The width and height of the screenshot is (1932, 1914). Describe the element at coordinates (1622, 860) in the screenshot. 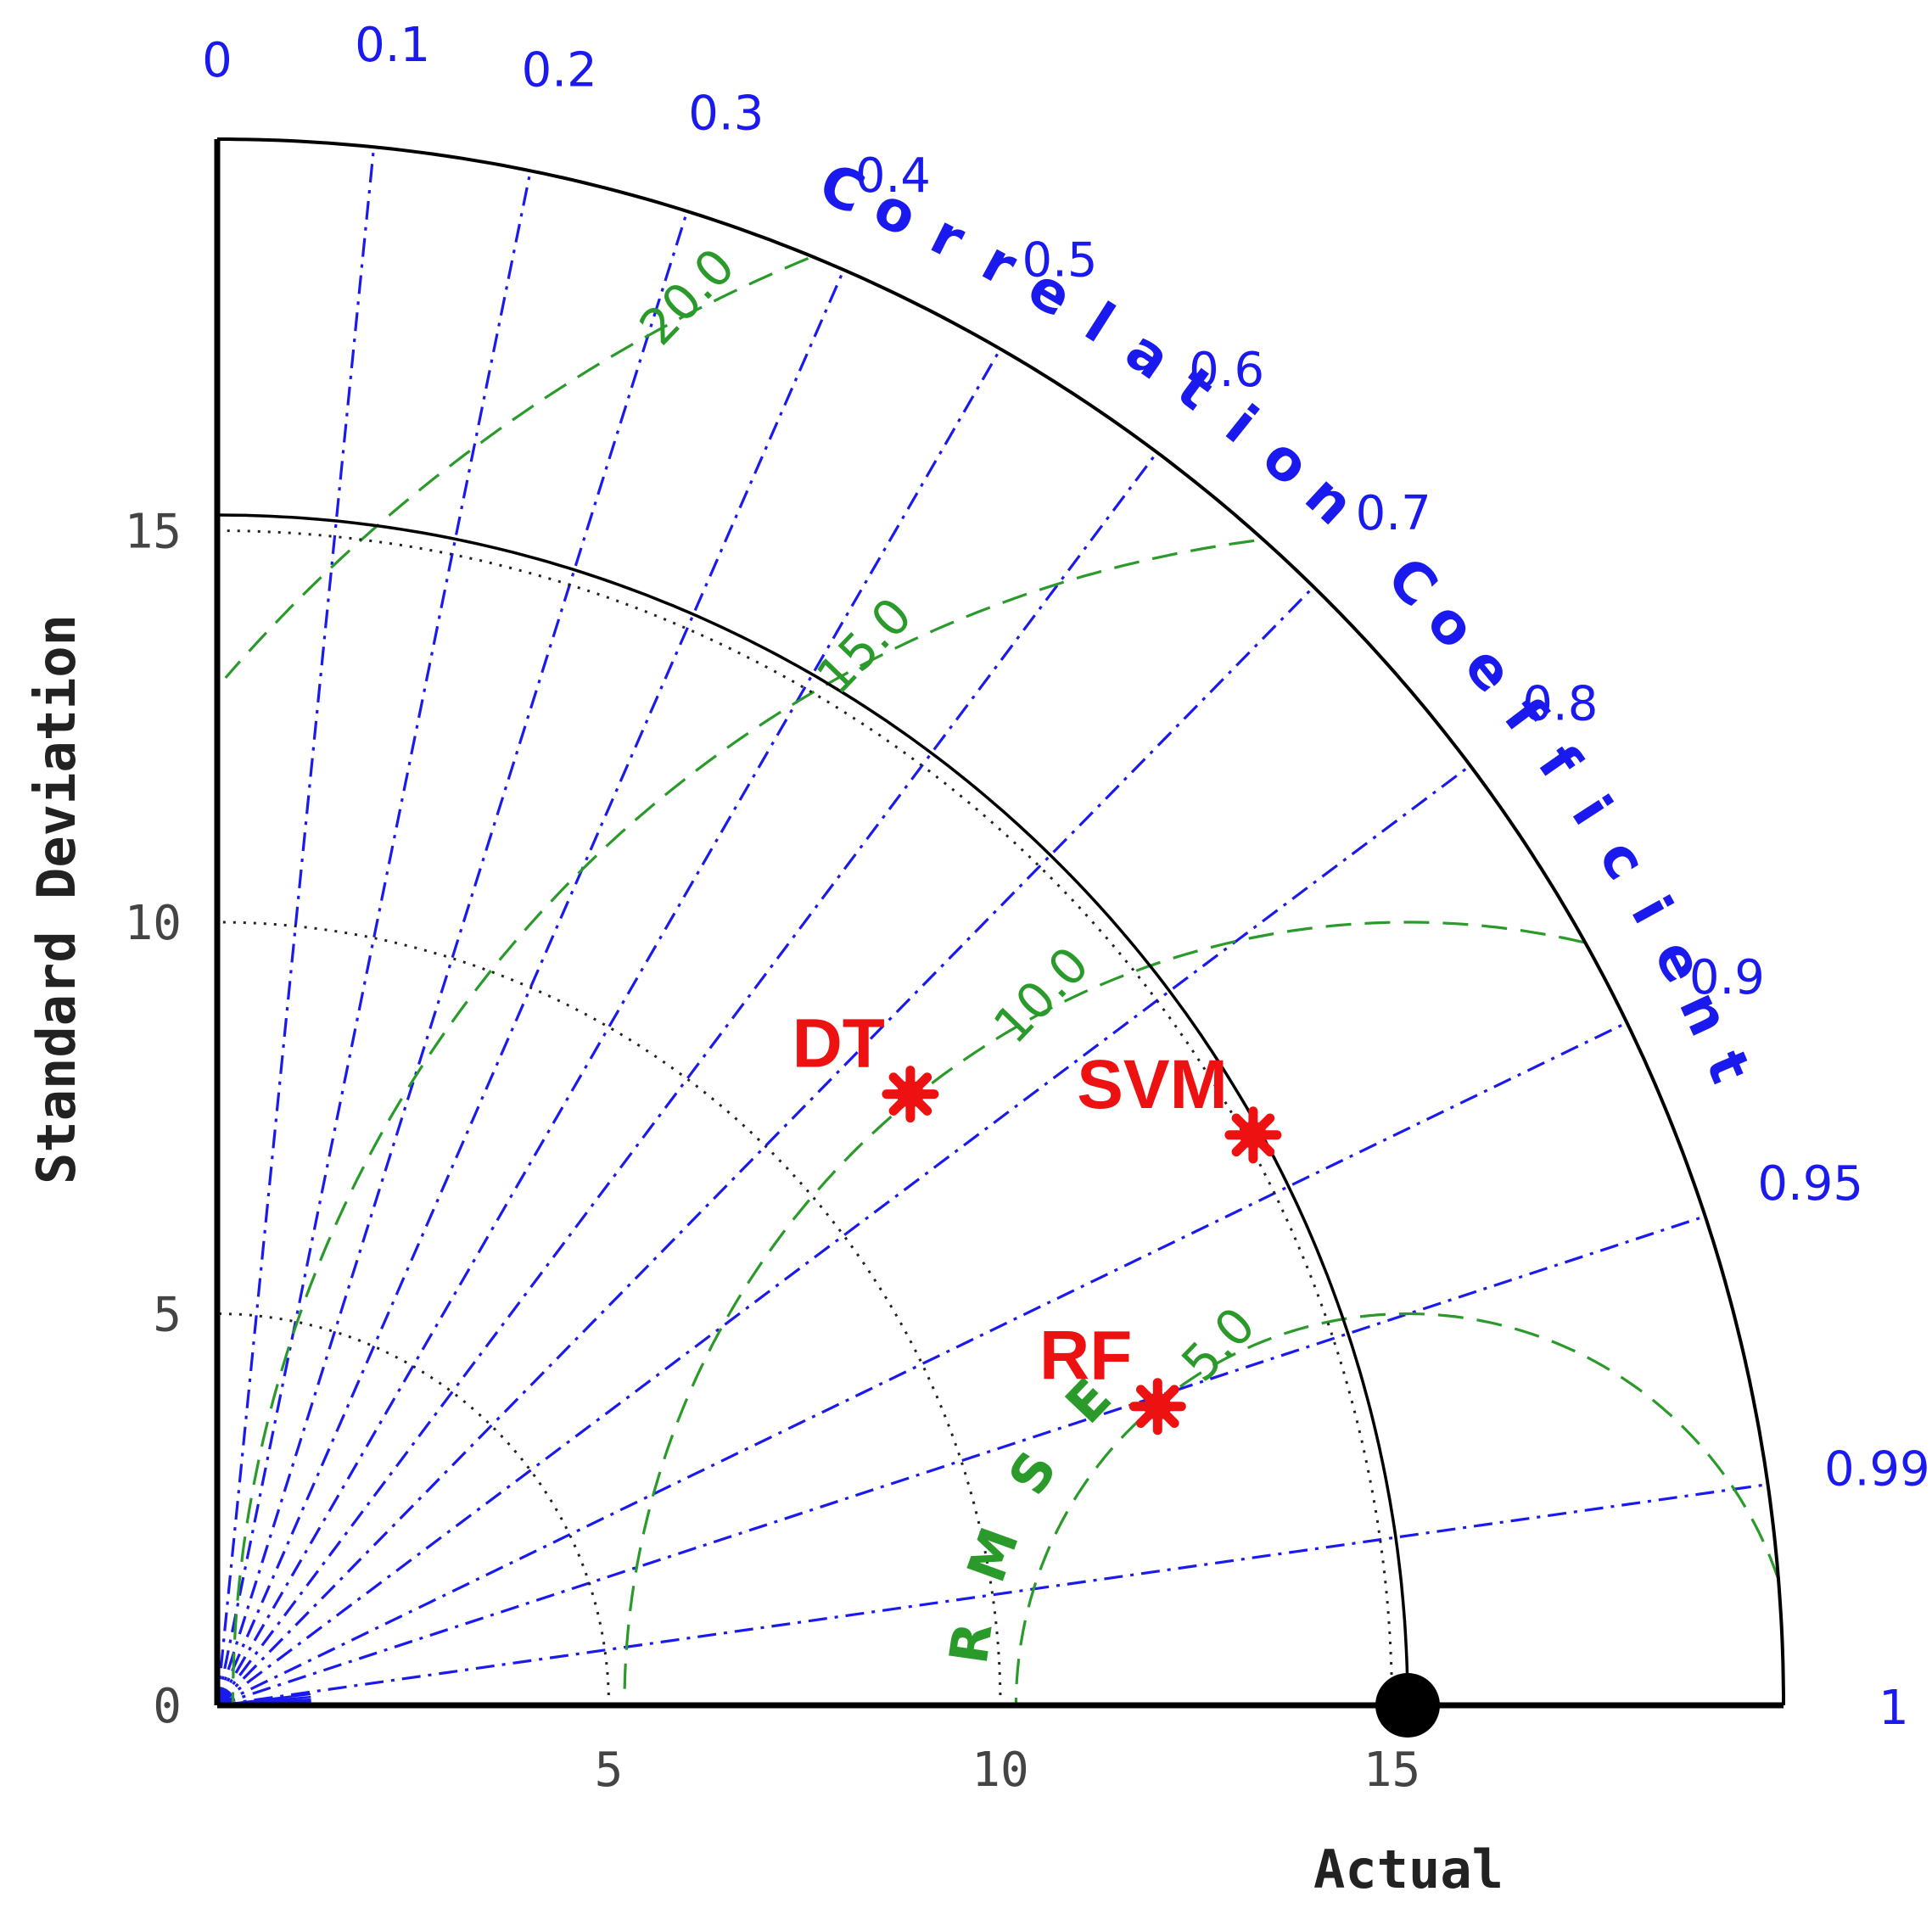

I see `correlation-axis-title-char: c` at that location.